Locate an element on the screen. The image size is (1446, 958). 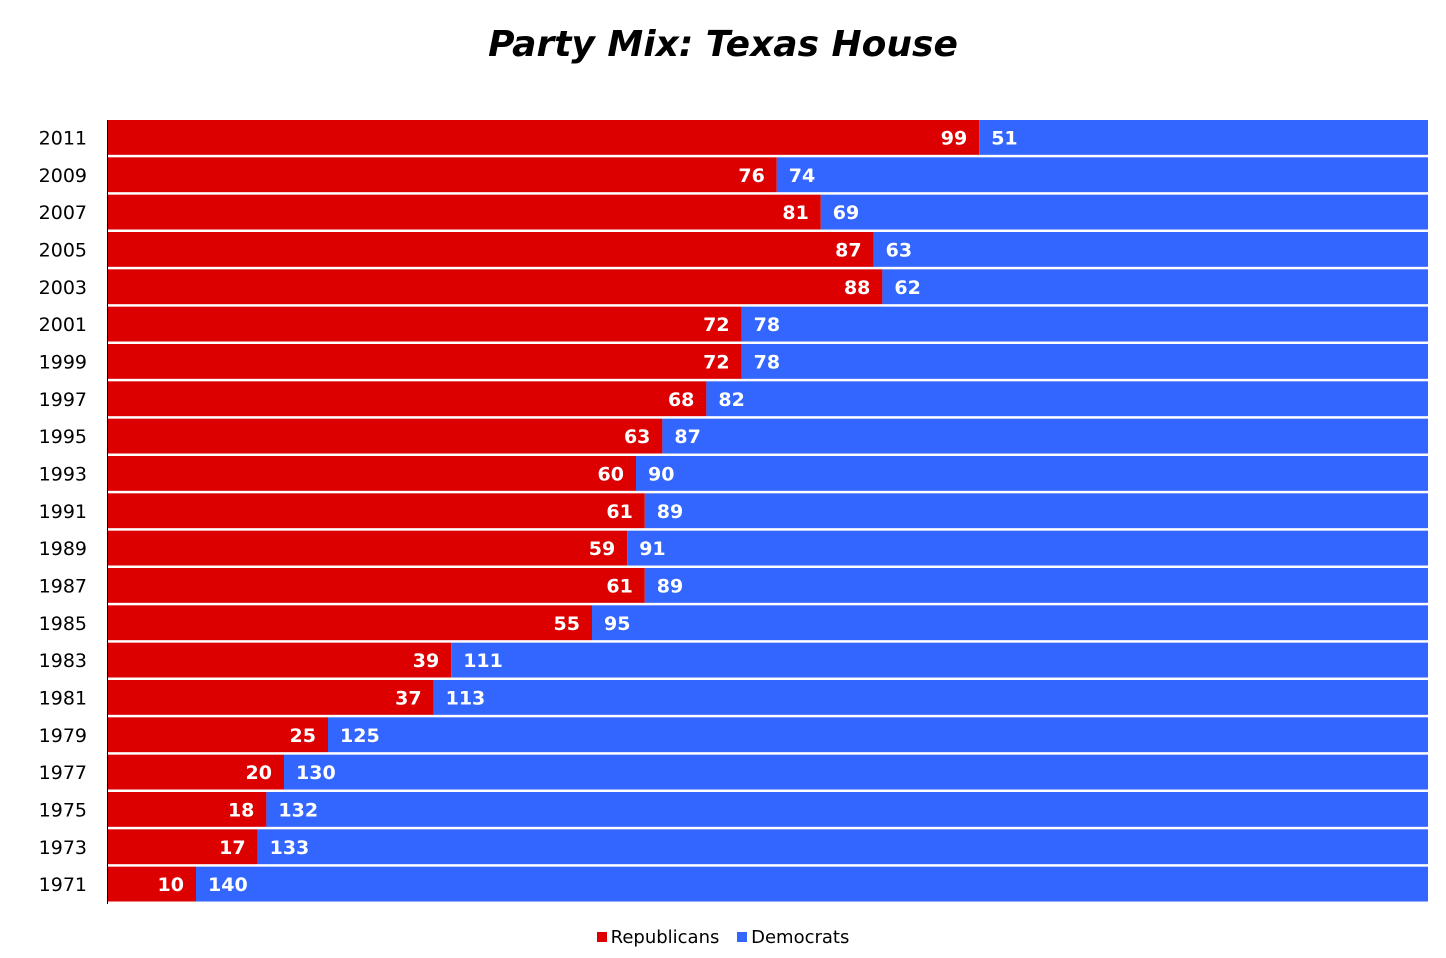
bar-republicans-1977 is located at coordinates (196, 772).